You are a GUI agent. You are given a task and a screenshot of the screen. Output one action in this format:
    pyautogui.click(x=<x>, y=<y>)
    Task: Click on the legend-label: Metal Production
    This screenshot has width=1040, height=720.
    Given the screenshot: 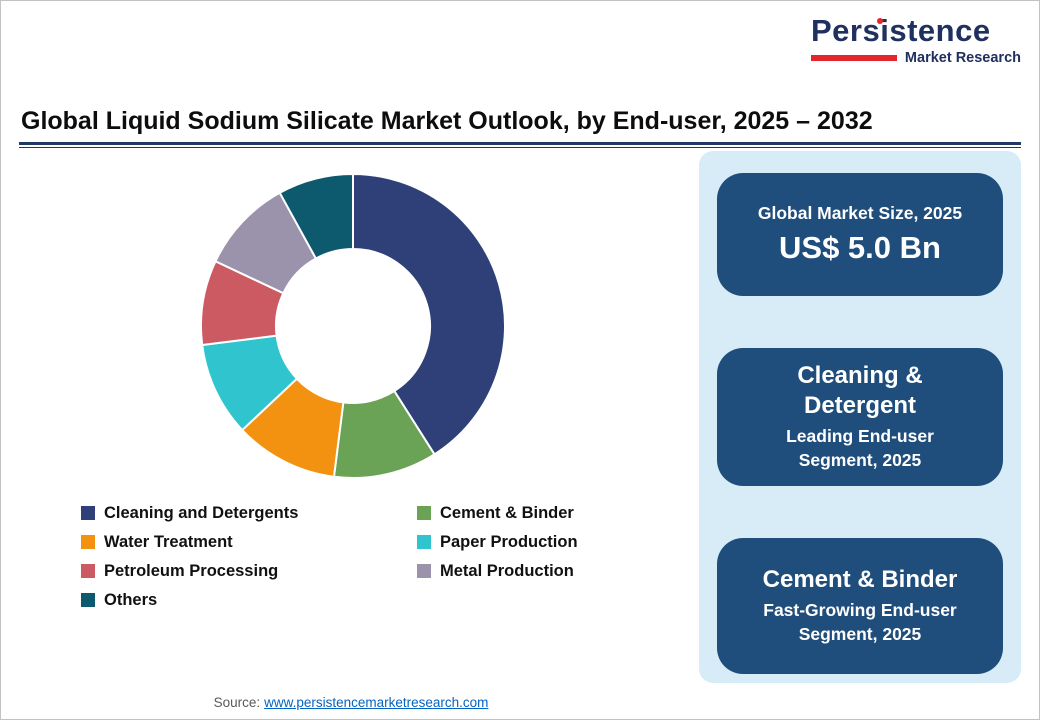 What is the action you would take?
    pyautogui.click(x=507, y=571)
    